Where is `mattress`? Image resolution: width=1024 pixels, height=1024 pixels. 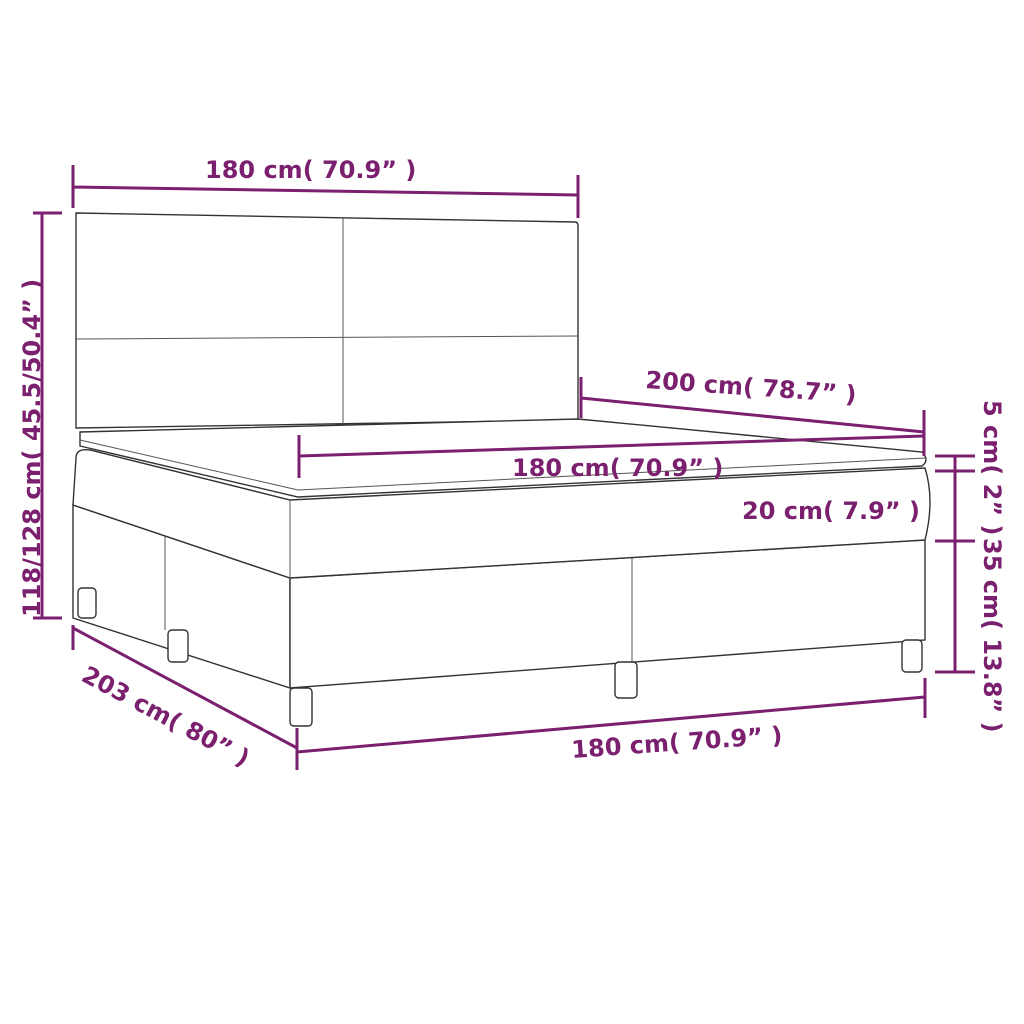 mattress is located at coordinates (501, 513).